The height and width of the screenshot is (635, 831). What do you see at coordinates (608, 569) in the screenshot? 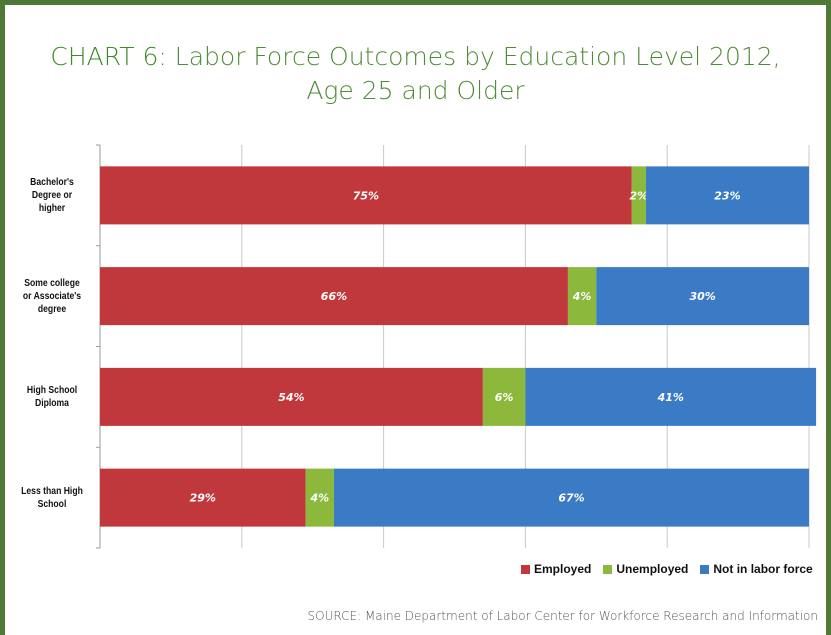
I see `legend-swatch-unemployed` at bounding box center [608, 569].